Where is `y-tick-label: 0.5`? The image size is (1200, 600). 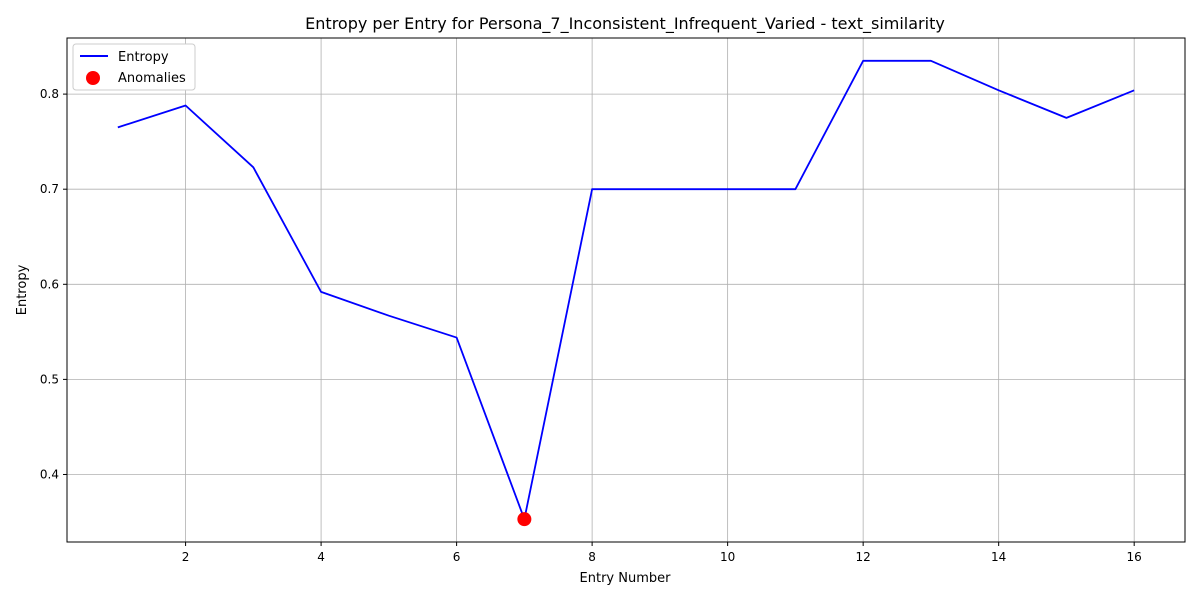
y-tick-label: 0.5 is located at coordinates (49, 379).